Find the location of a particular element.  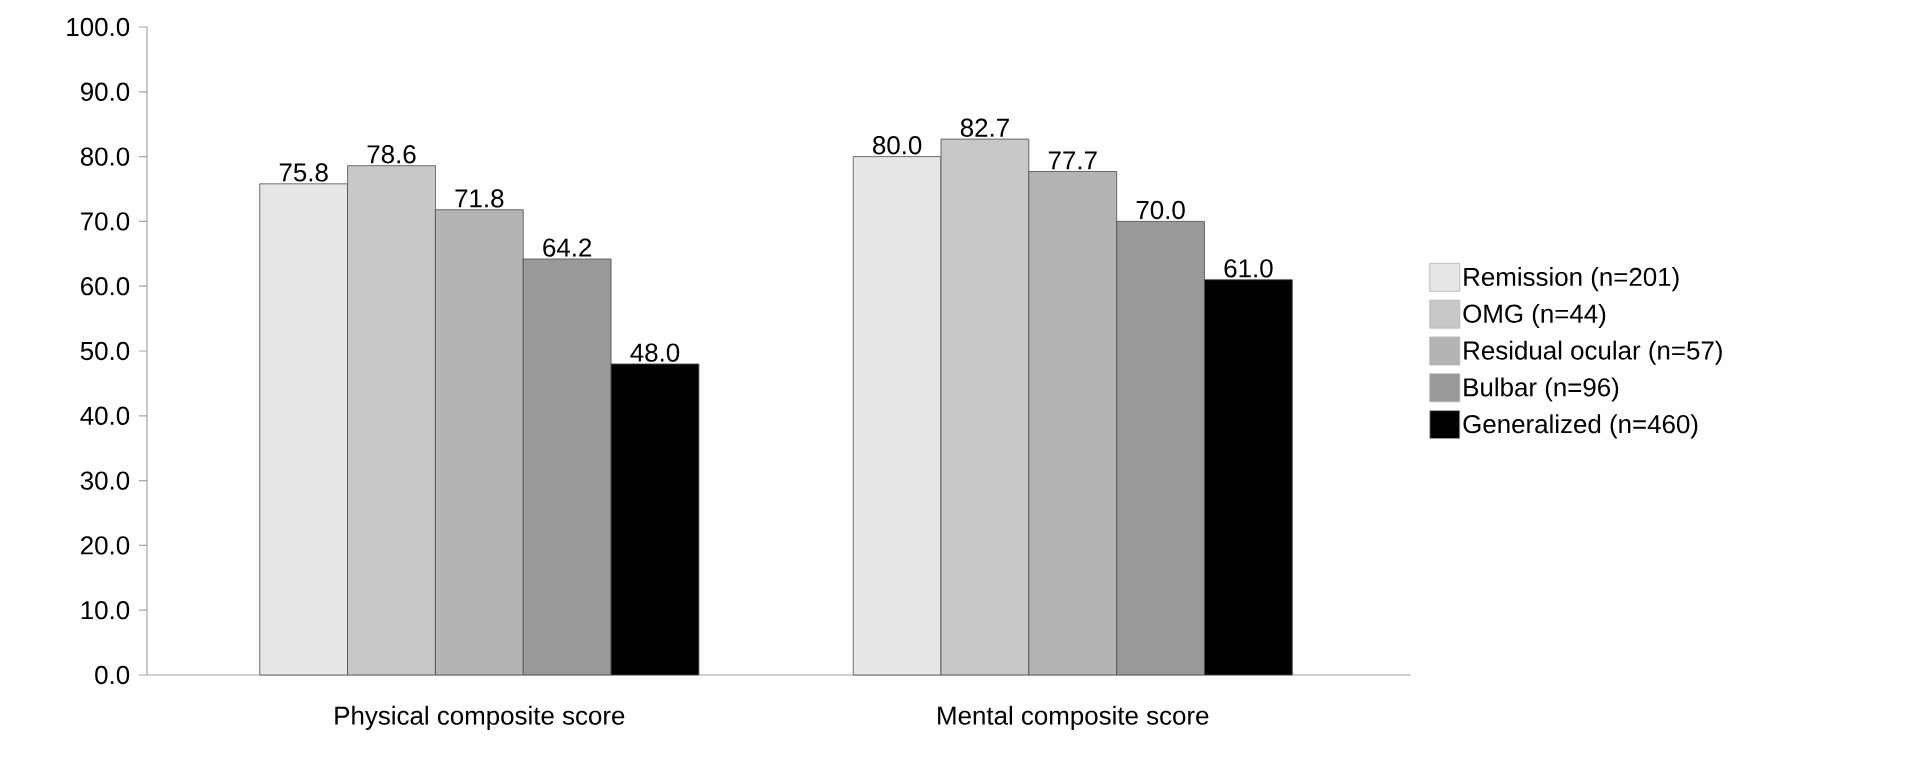

x-tick-label: Mental composite score is located at coordinates (1073, 717).